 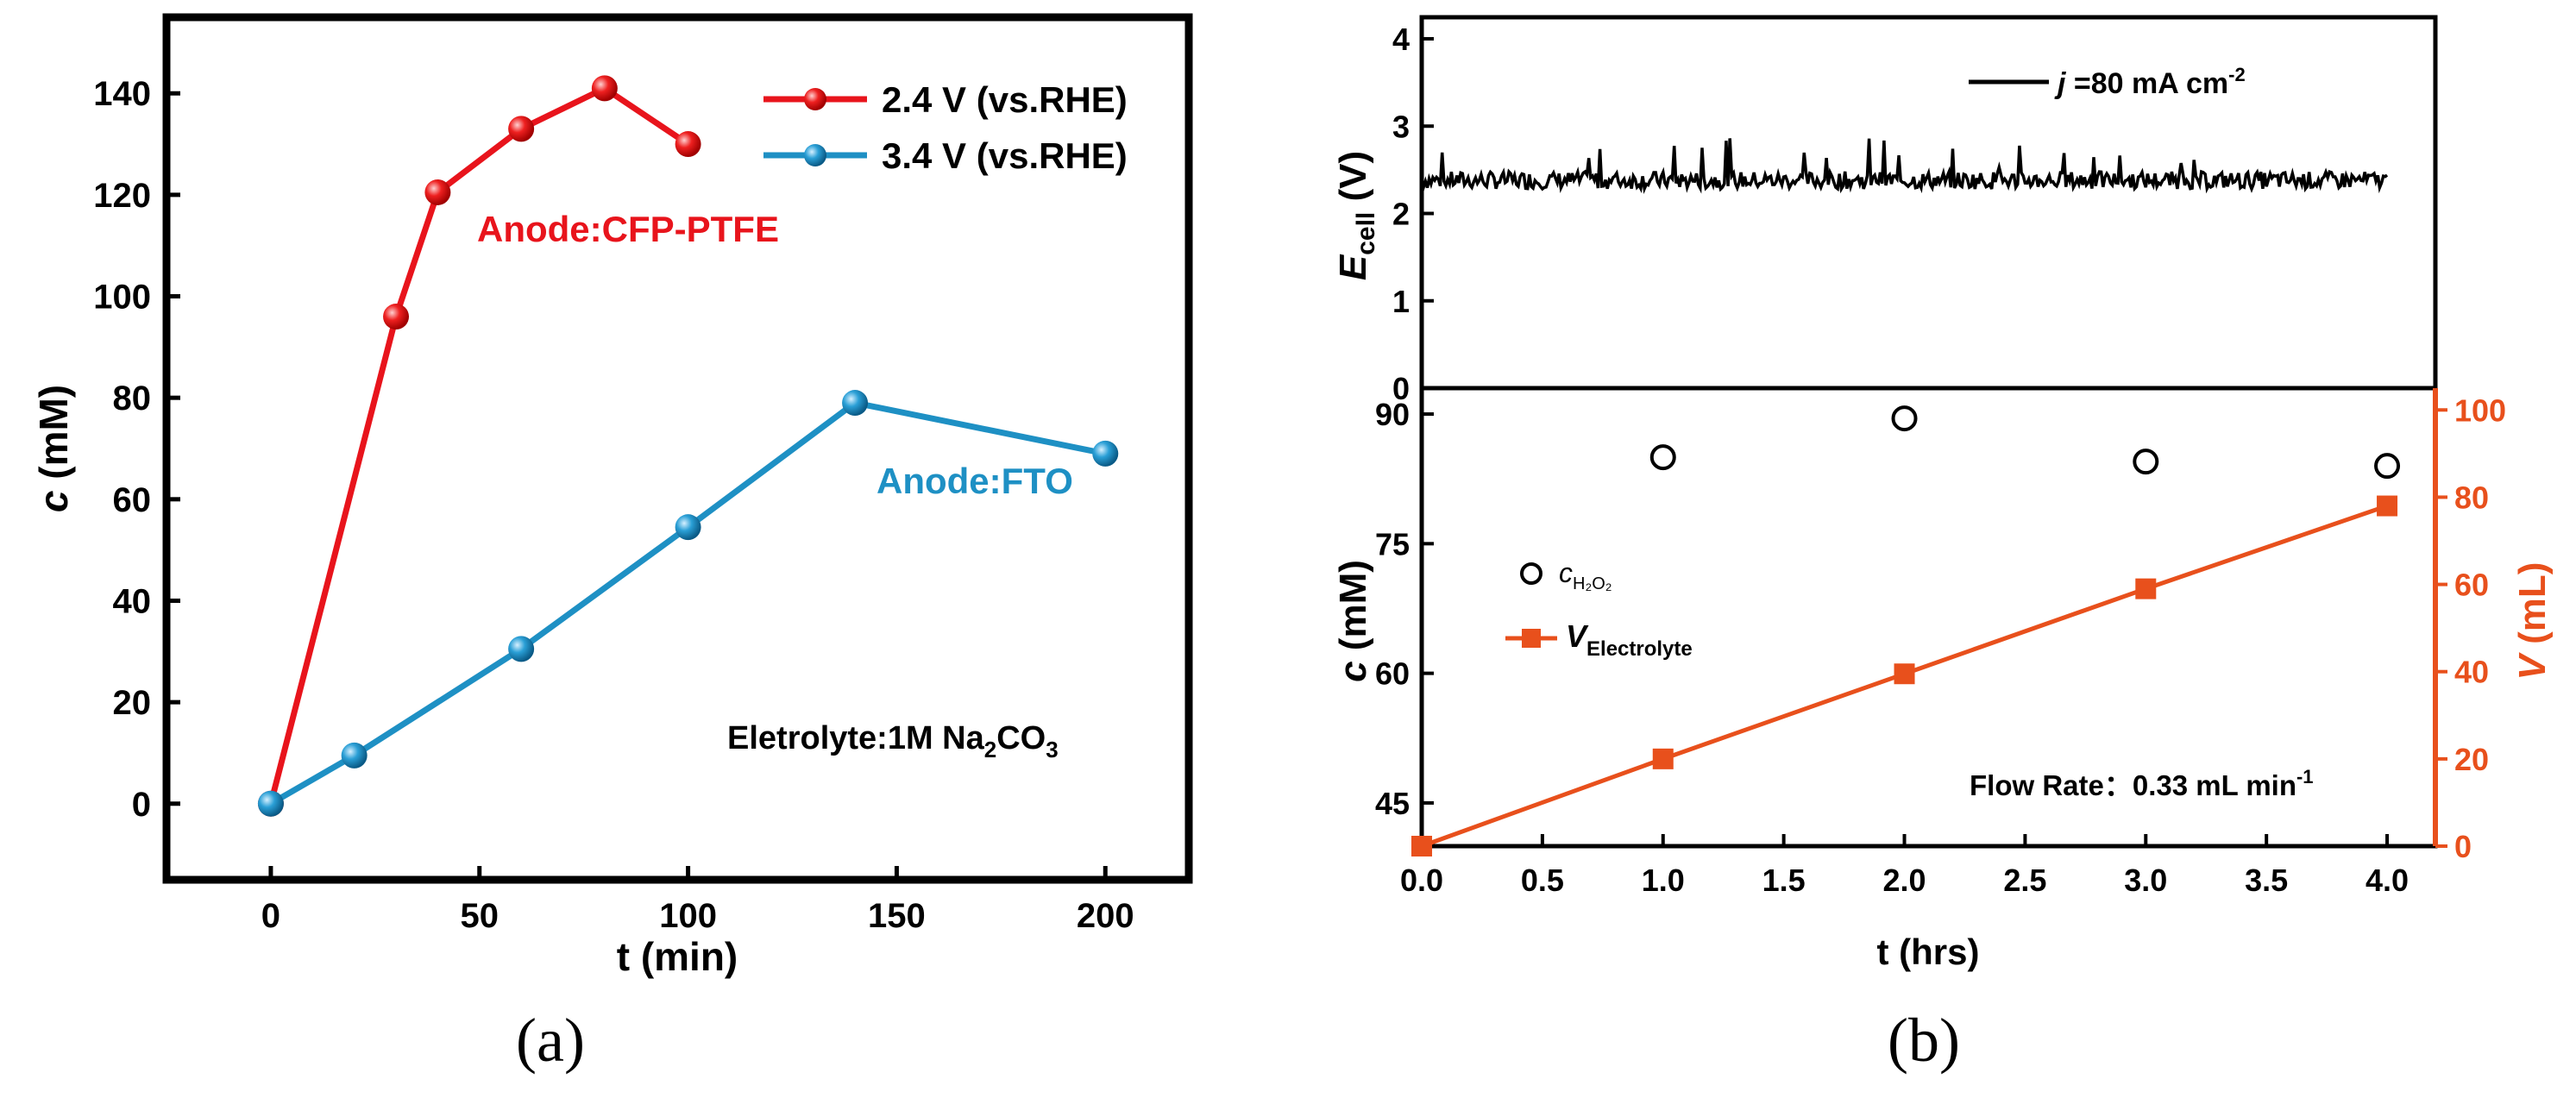 What do you see at coordinates (1663, 880) in the screenshot?
I see `x-tick-label: 1.0` at bounding box center [1663, 880].